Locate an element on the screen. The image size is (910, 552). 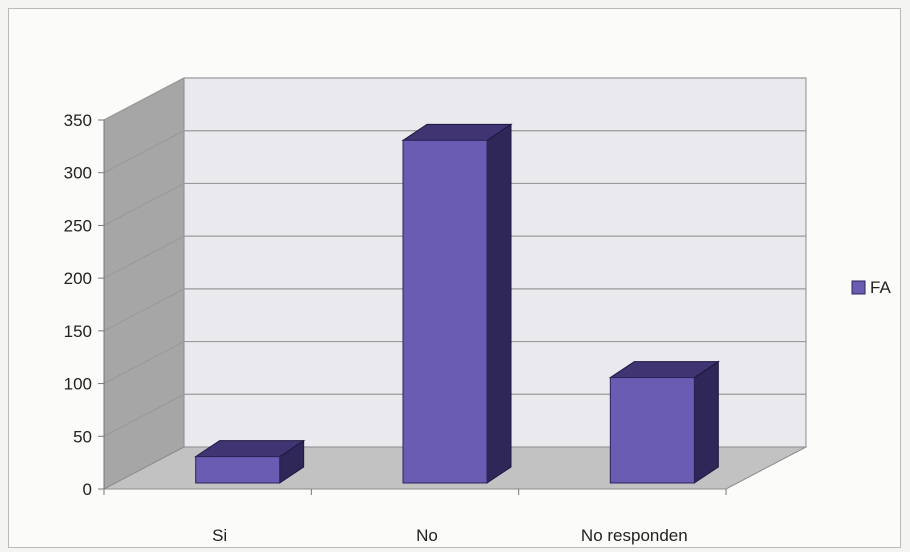
y-tick-label: 150 is located at coordinates (78, 331).